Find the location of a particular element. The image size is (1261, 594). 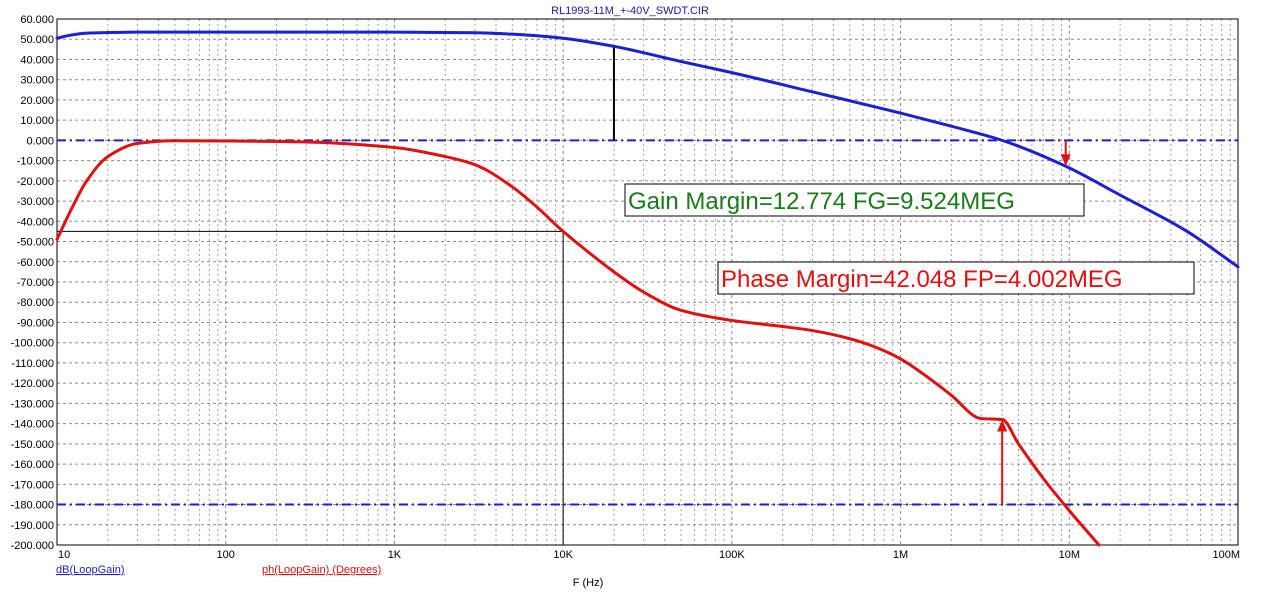

x-tick-label: 100 is located at coordinates (226, 555).